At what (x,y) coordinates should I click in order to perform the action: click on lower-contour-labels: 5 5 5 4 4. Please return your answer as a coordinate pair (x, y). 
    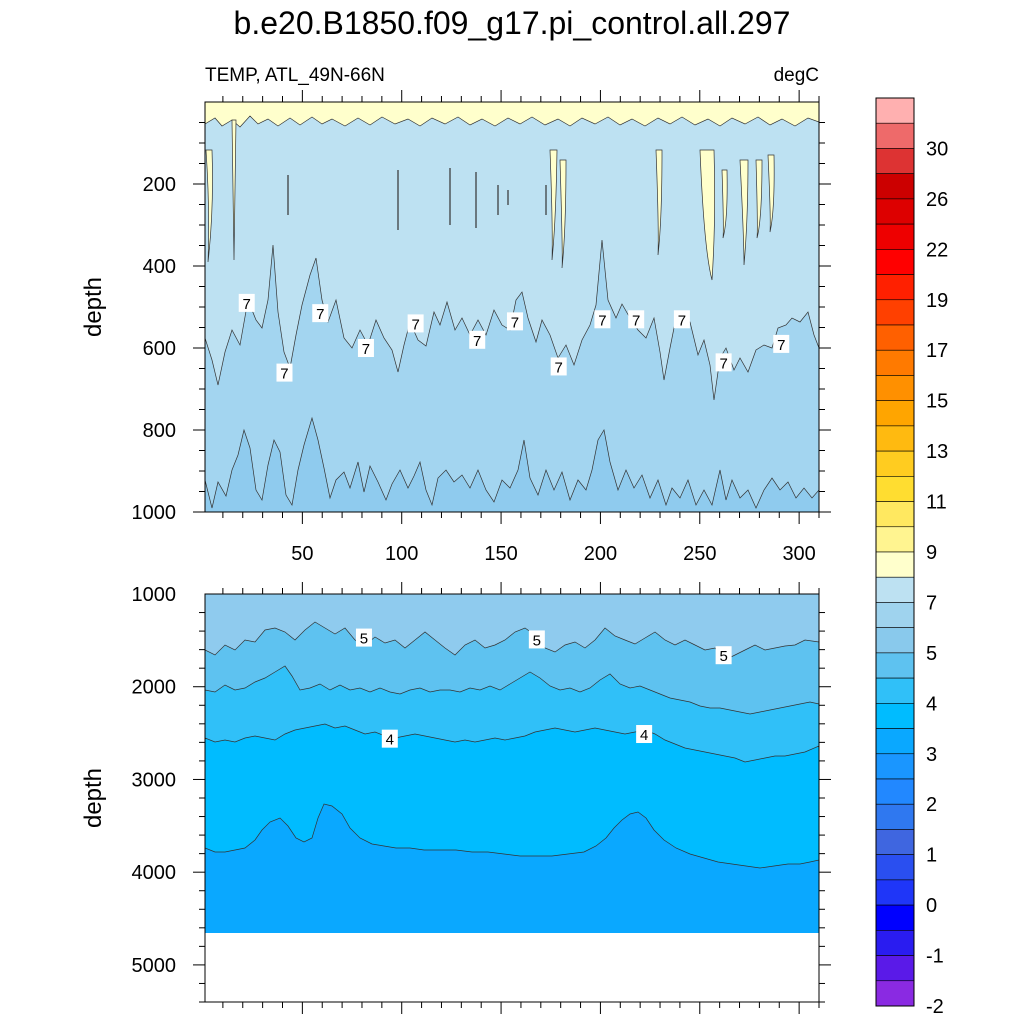
    Looking at the image, I should click on (543, 688).